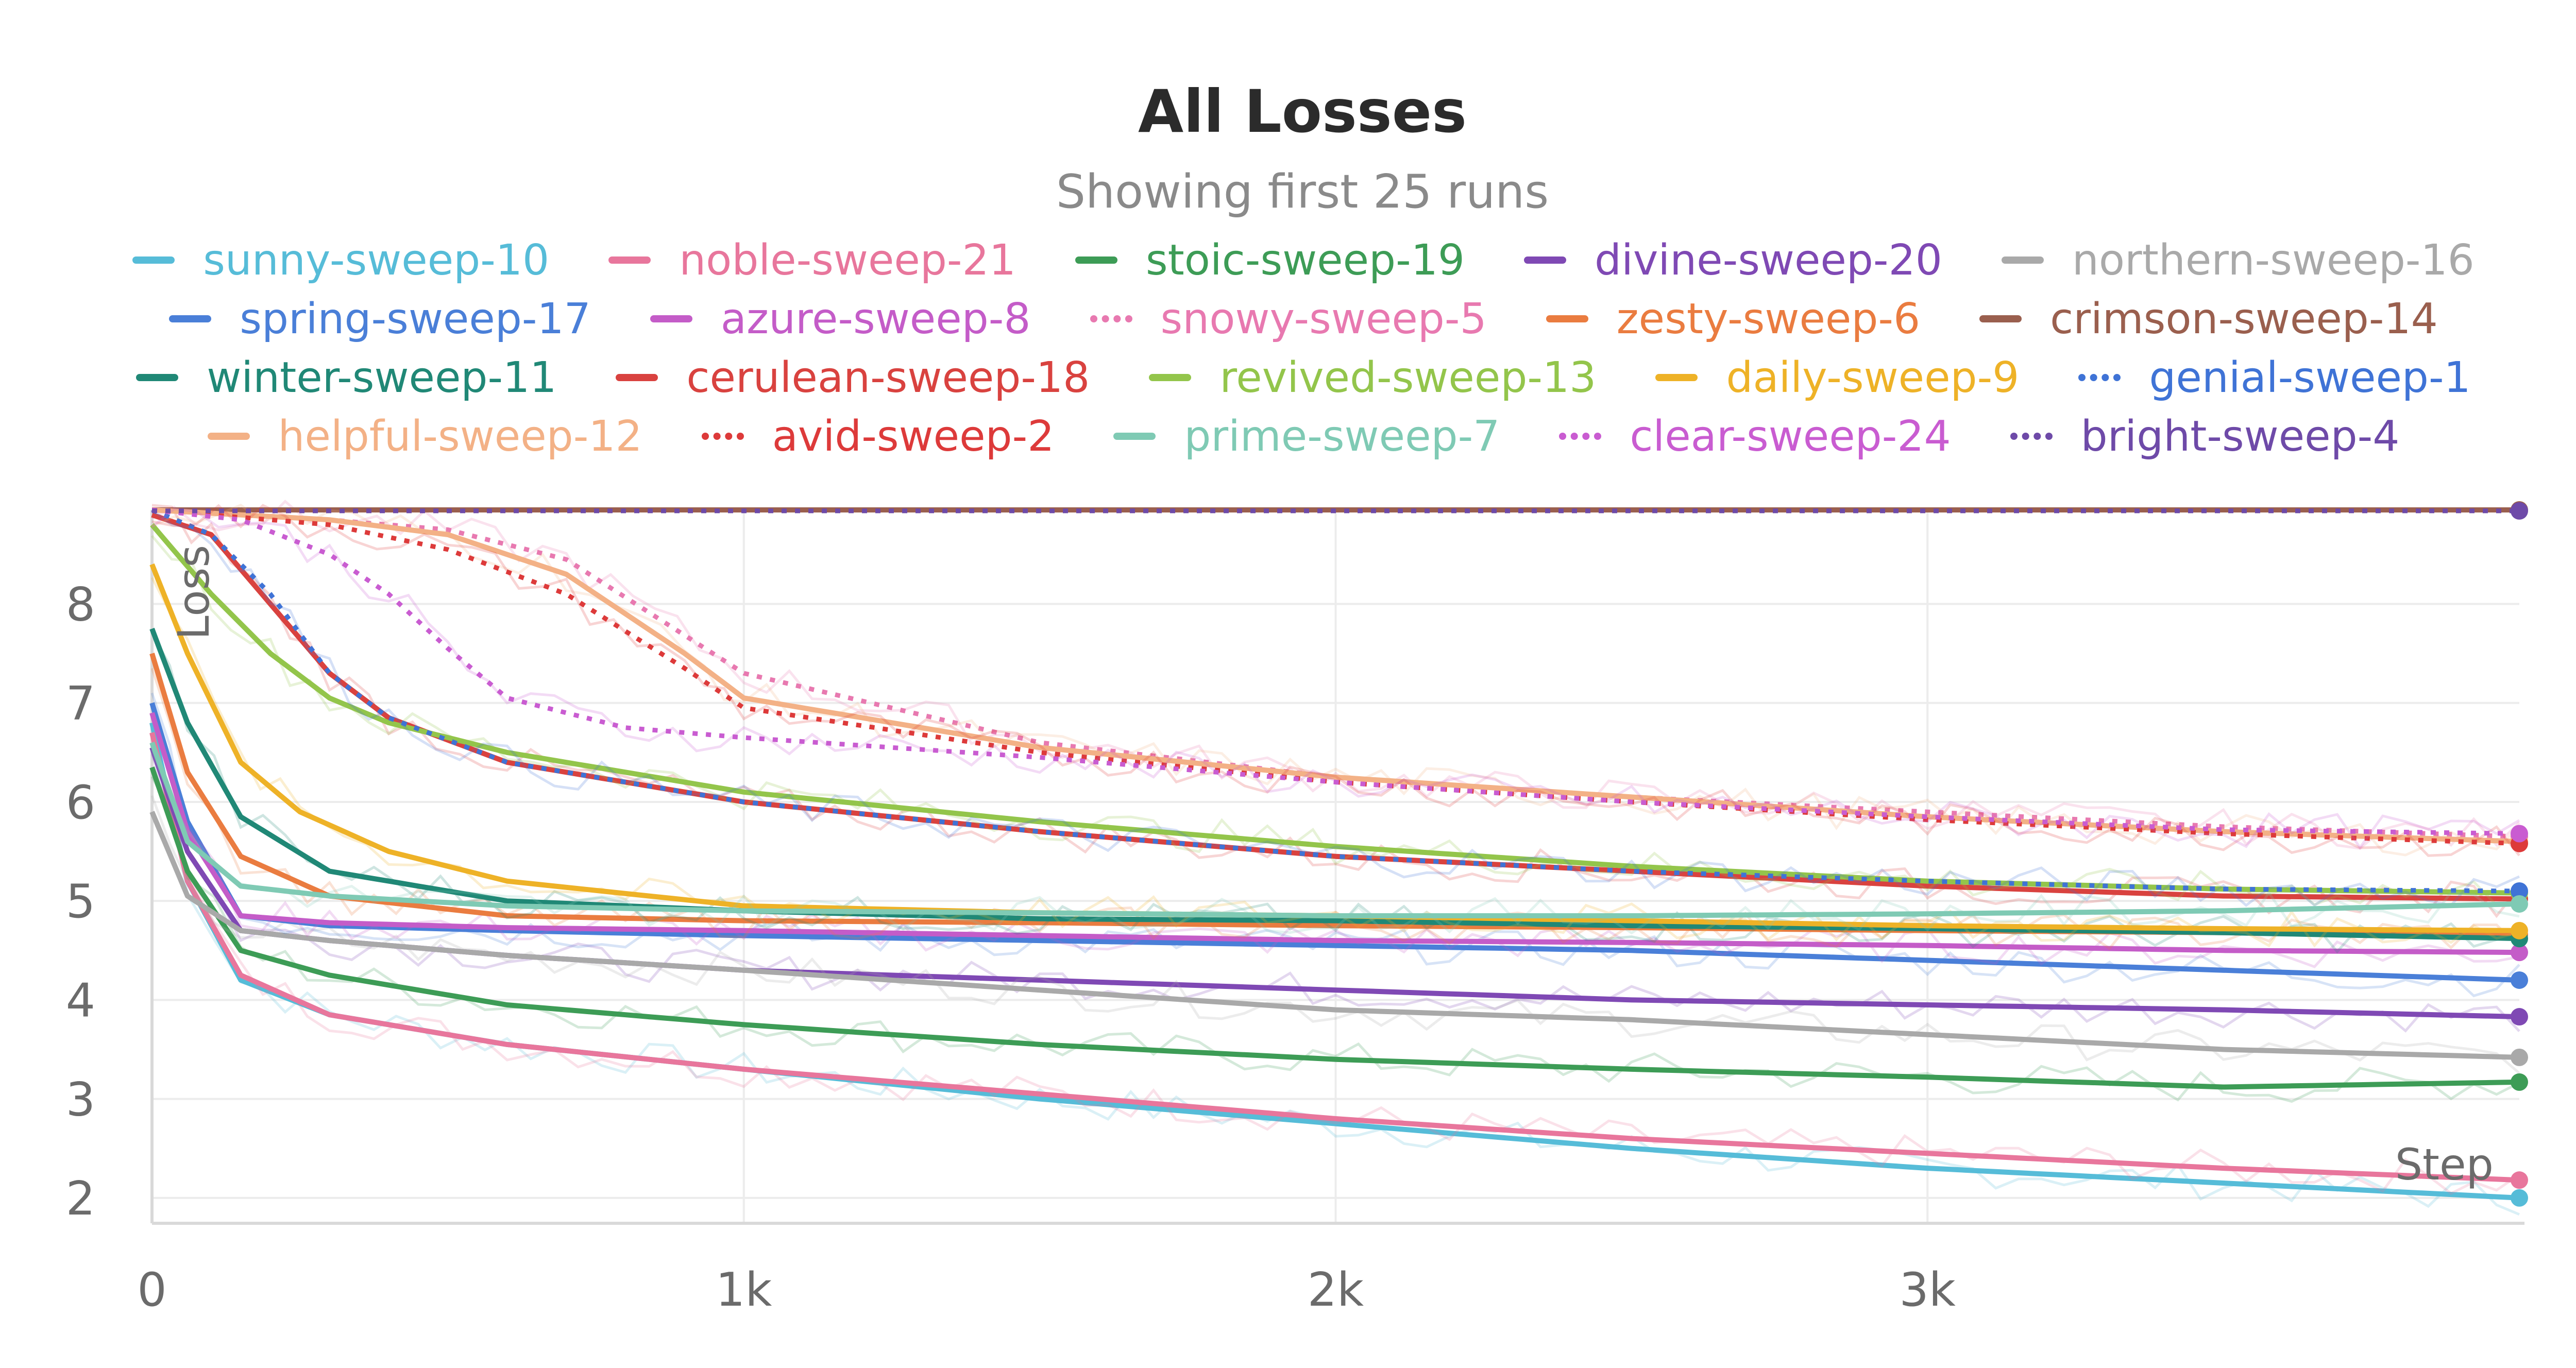  Describe the element at coordinates (151, 1290) in the screenshot. I see `x-tick-label: 0` at that location.